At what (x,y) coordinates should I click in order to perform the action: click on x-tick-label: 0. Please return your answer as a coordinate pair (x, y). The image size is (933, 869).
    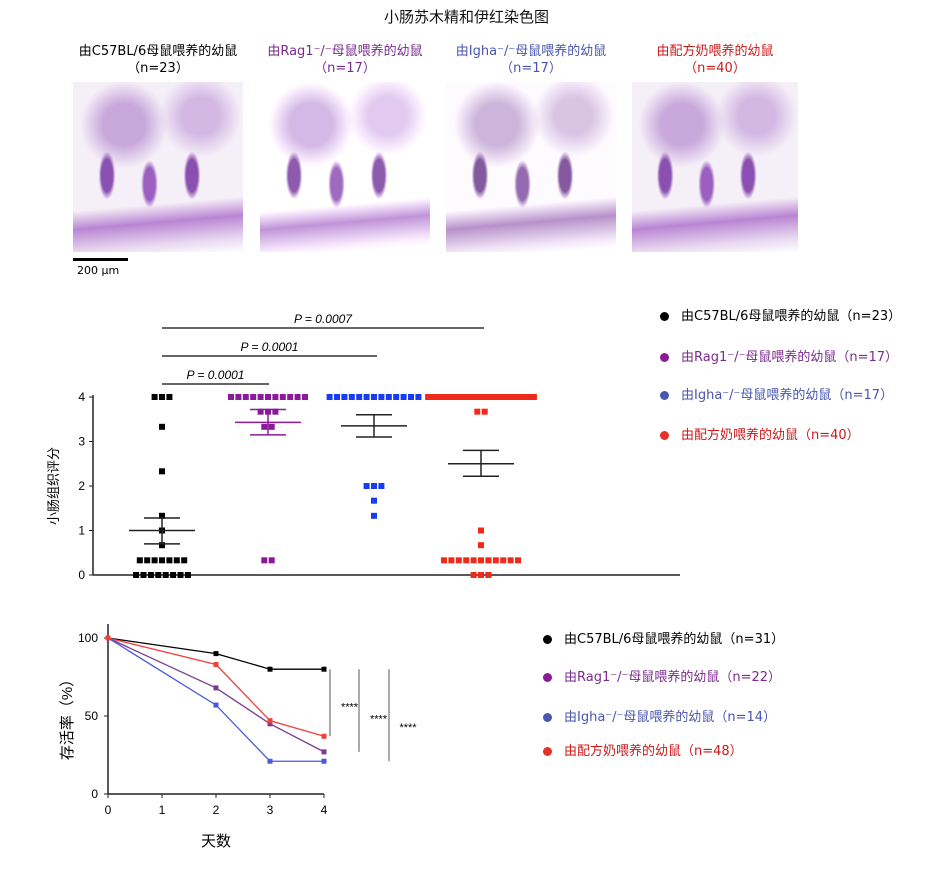
    Looking at the image, I should click on (108, 810).